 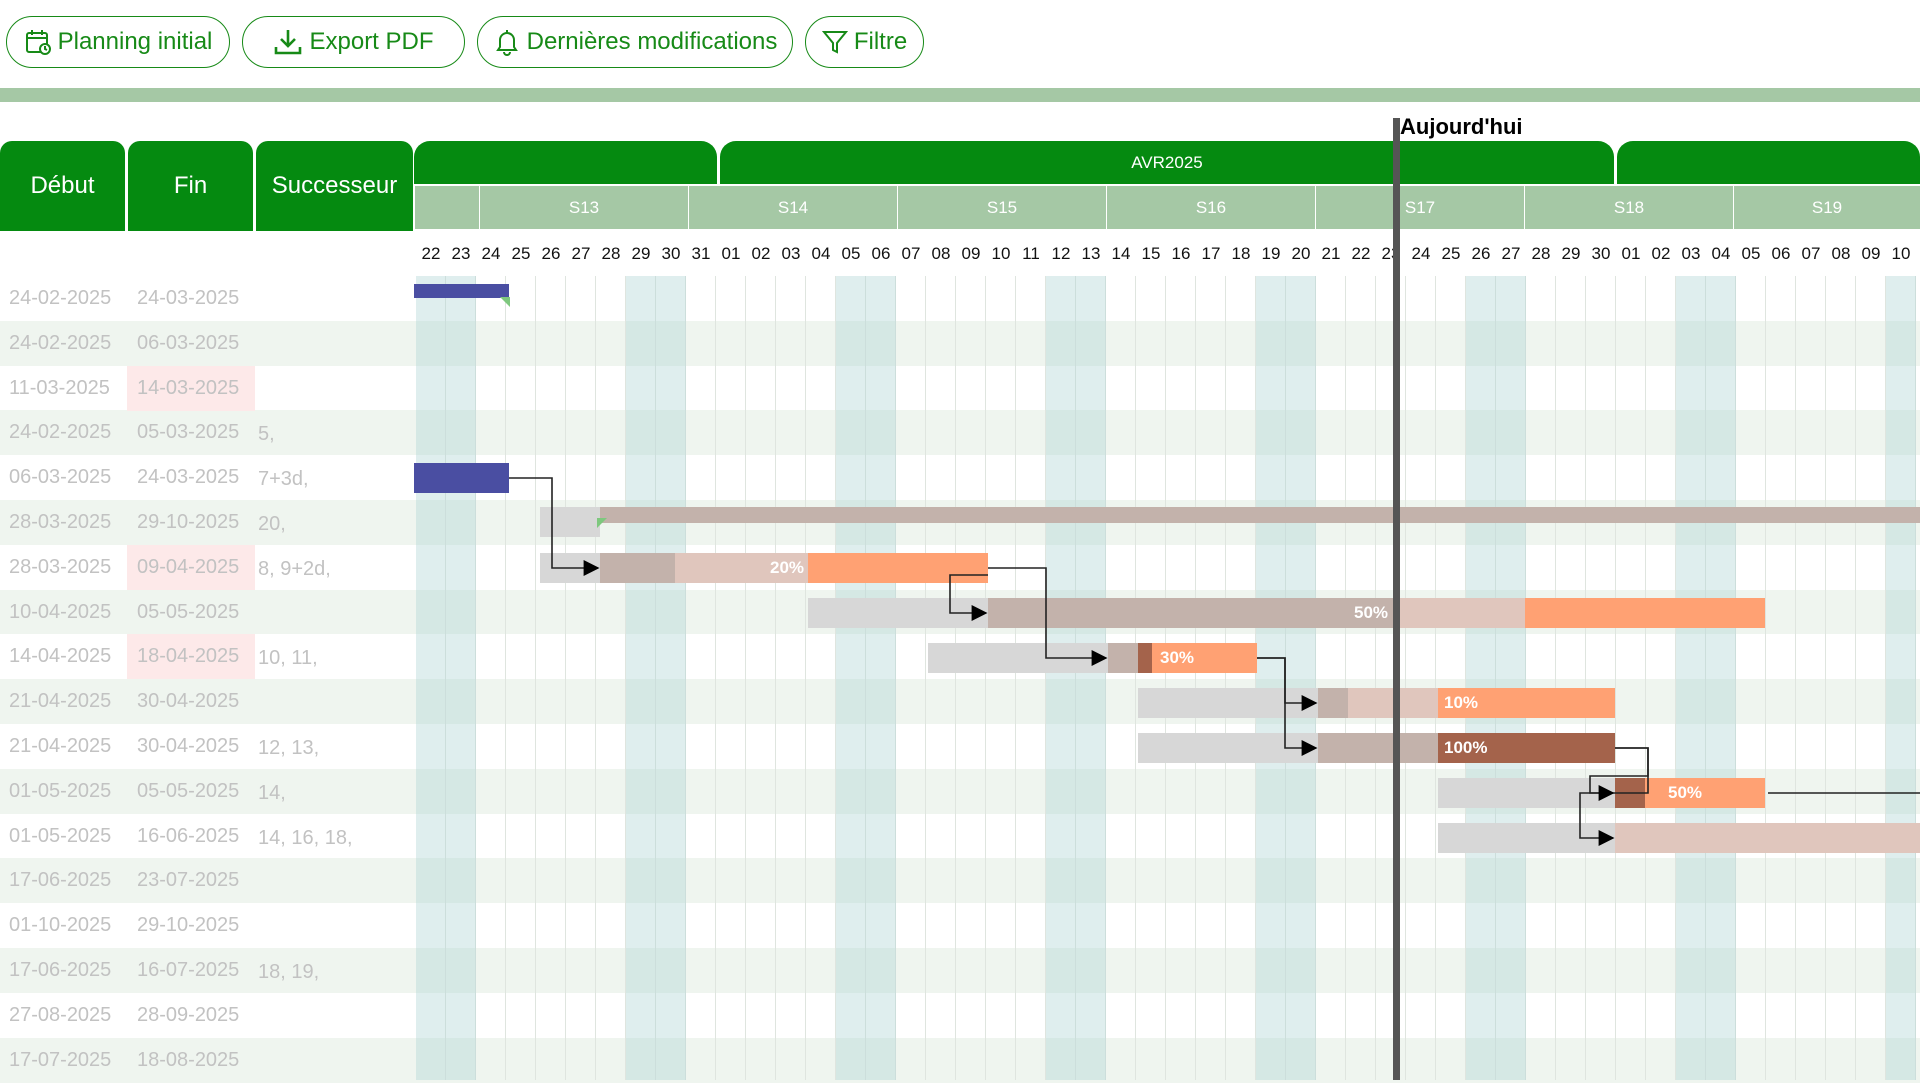 What do you see at coordinates (635, 42) in the screenshot?
I see `dernieres-modifications-button: Dernières modifications` at bounding box center [635, 42].